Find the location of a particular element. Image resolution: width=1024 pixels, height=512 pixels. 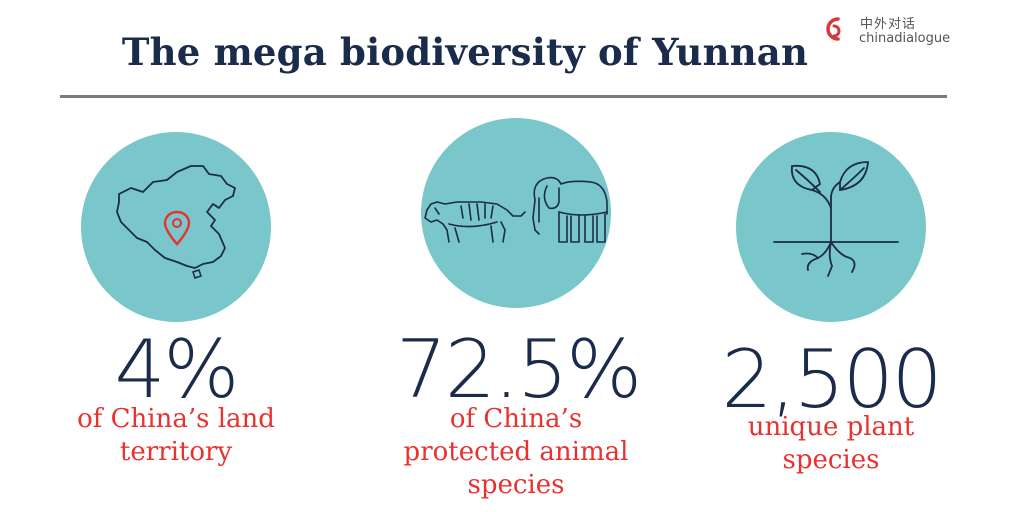

stat-3-icon-circle is located at coordinates (831, 227).